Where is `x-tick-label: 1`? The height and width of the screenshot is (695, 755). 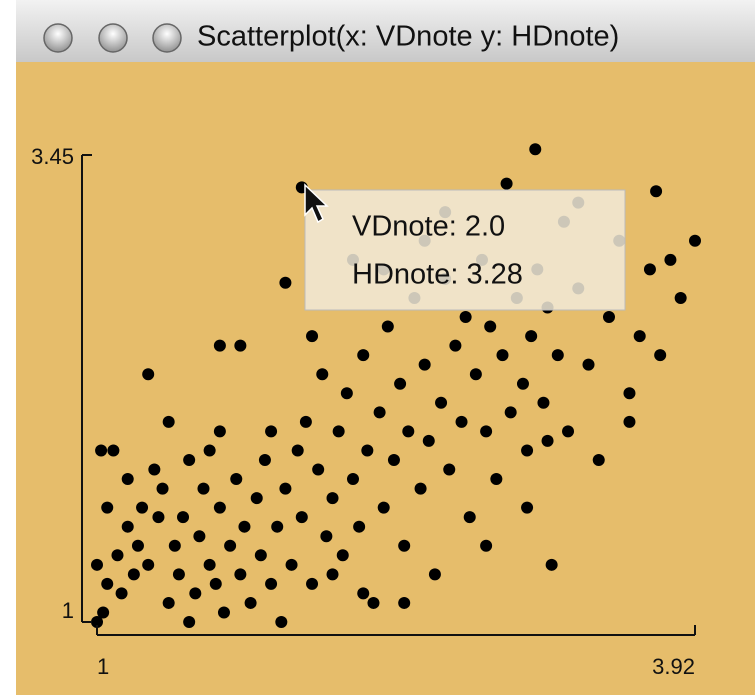
x-tick-label: 1 is located at coordinates (103, 666).